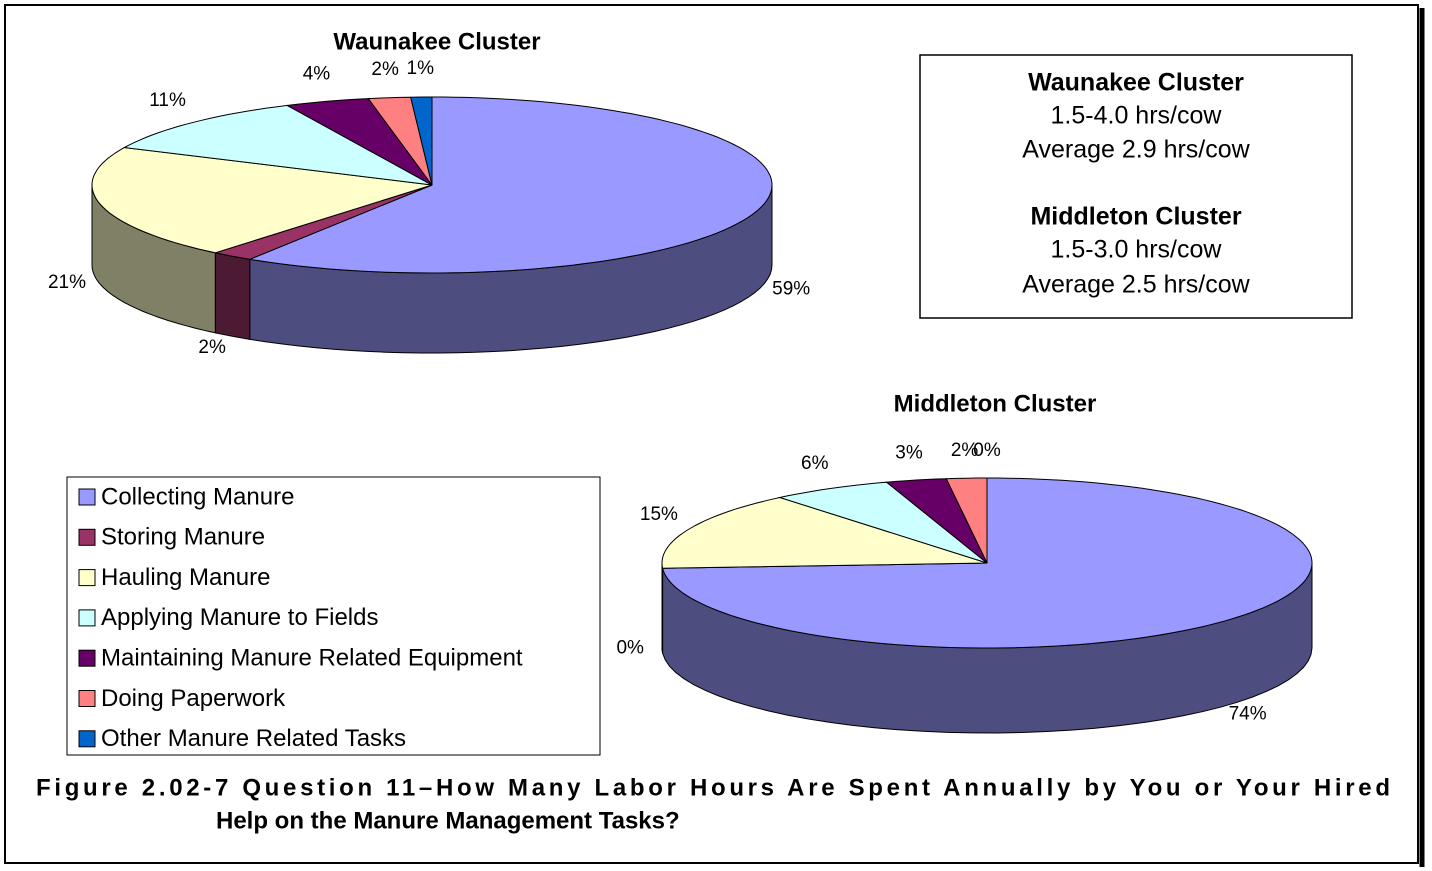  What do you see at coordinates (1137, 250) in the screenshot?
I see `info-line: 1.5-3.0 hrs/cow` at bounding box center [1137, 250].